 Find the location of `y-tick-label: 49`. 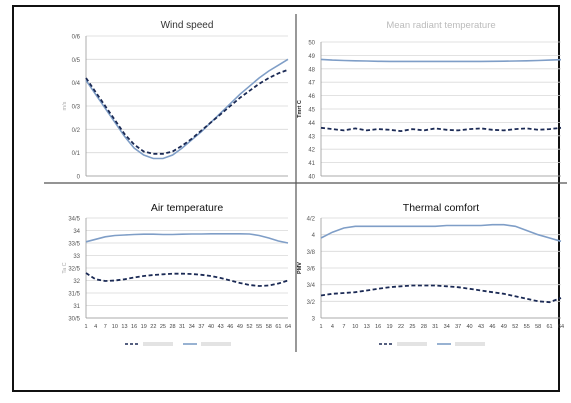

y-tick-label: 49 is located at coordinates (311, 57).